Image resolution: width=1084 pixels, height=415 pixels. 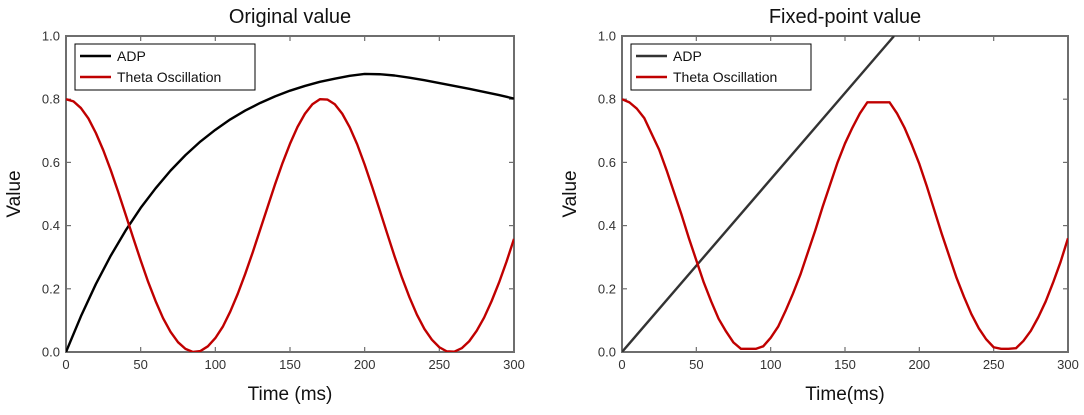 I want to click on chart-title: Original value, so click(x=290, y=17).